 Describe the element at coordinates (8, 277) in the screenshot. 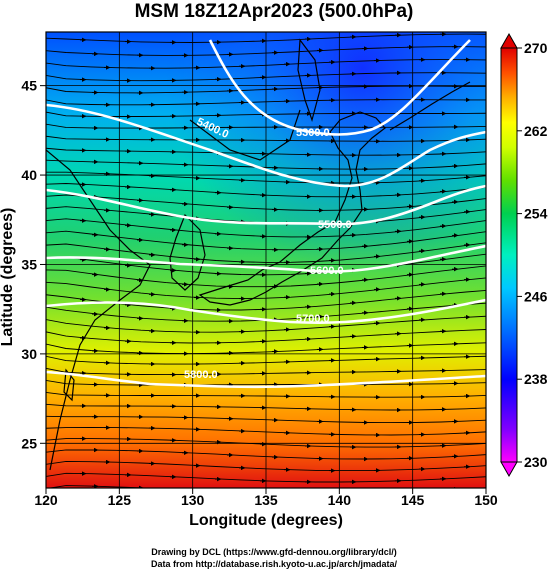

I see `y-axis-label: Latitude (degrees)` at that location.